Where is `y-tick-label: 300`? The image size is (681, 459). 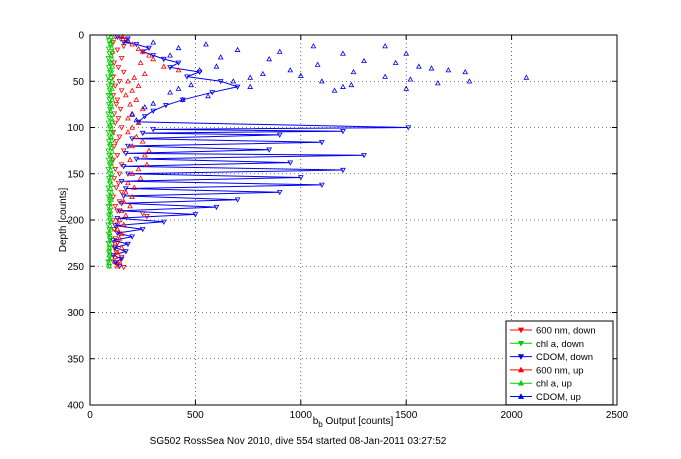 y-tick-label: 300 is located at coordinates (75, 313).